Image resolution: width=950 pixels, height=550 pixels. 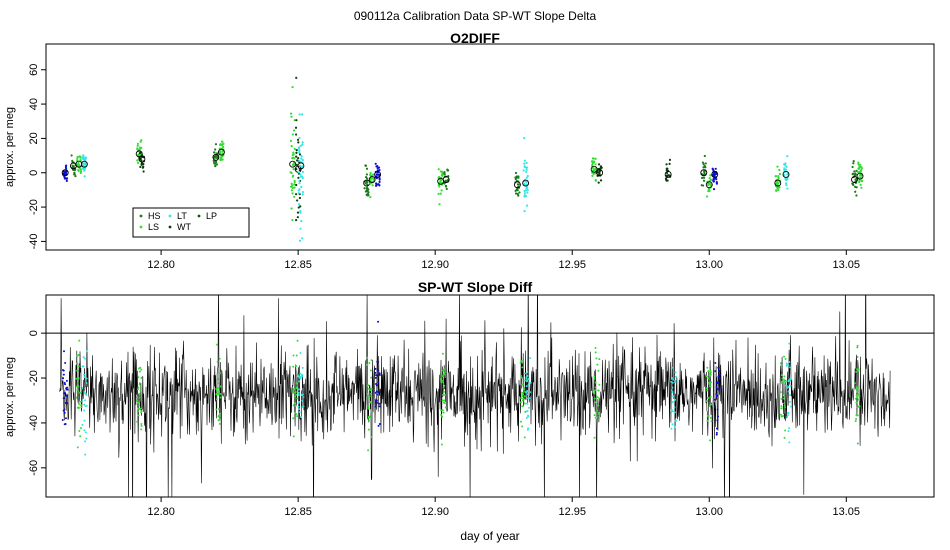 What do you see at coordinates (141, 227) in the screenshot?
I see `legend-marker` at bounding box center [141, 227].